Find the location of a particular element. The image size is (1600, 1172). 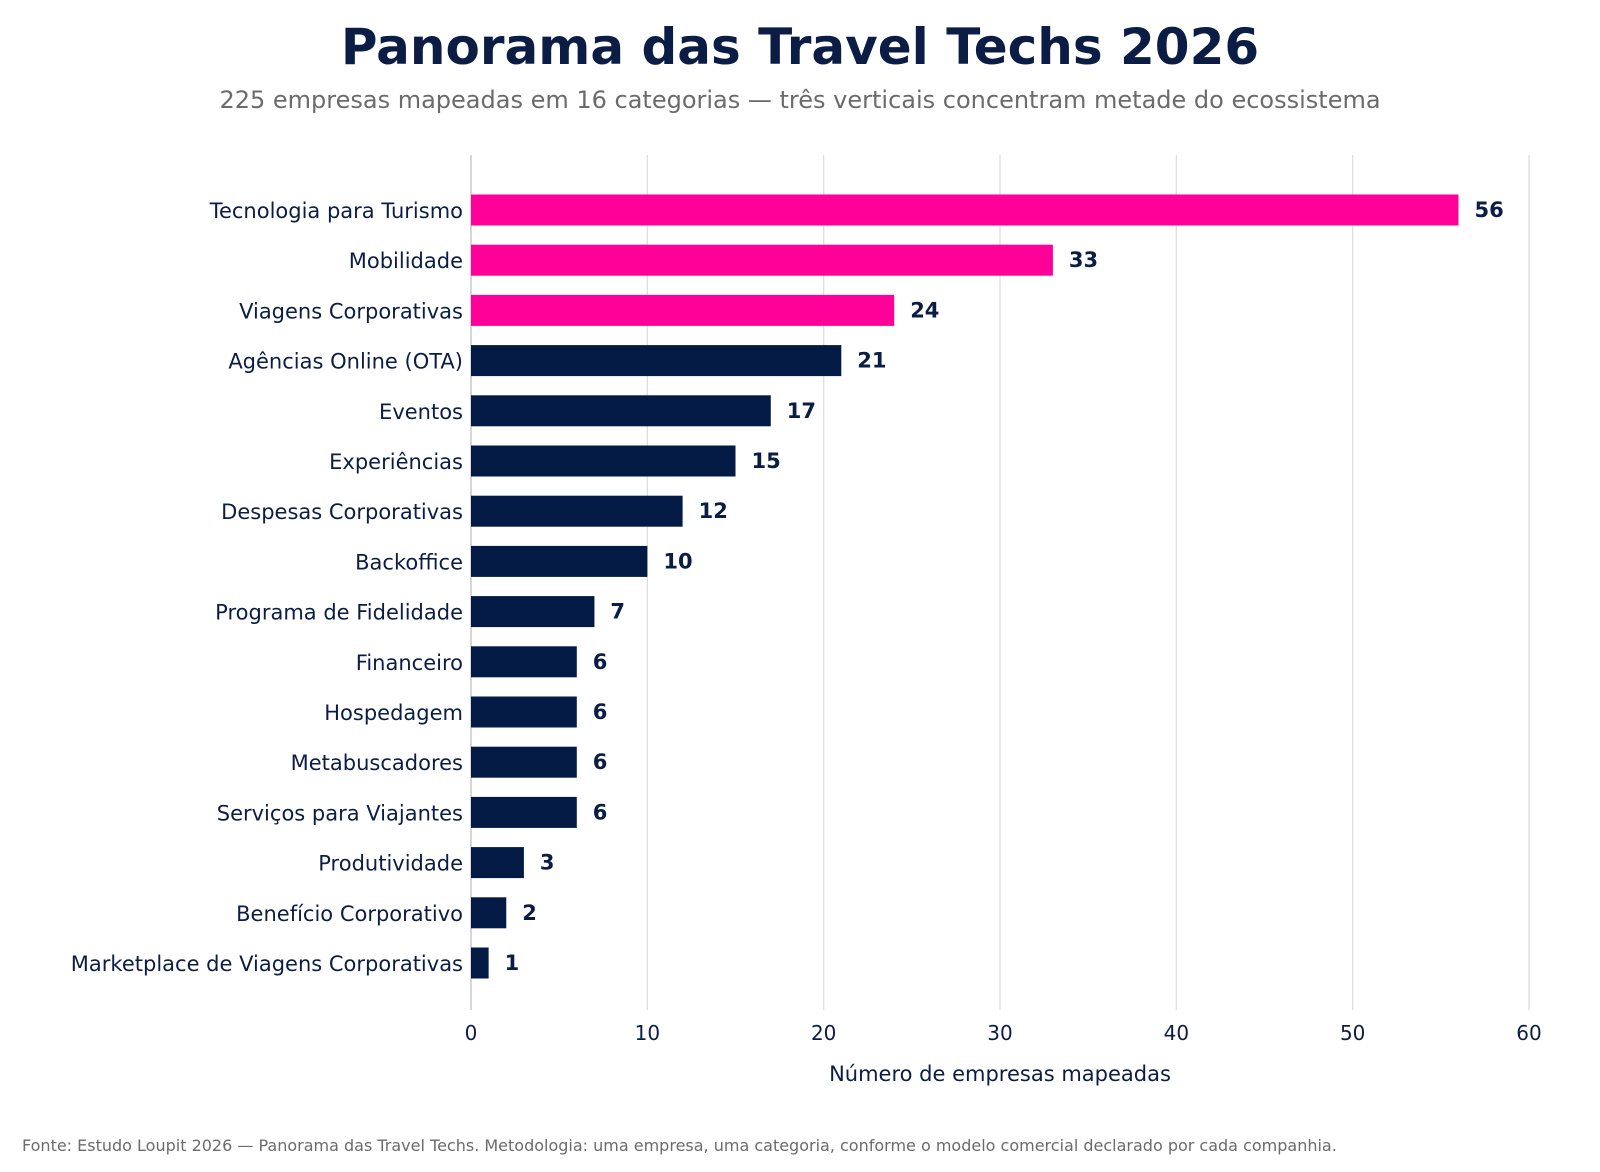

category-label: Despesas Corporativas is located at coordinates (342, 512).